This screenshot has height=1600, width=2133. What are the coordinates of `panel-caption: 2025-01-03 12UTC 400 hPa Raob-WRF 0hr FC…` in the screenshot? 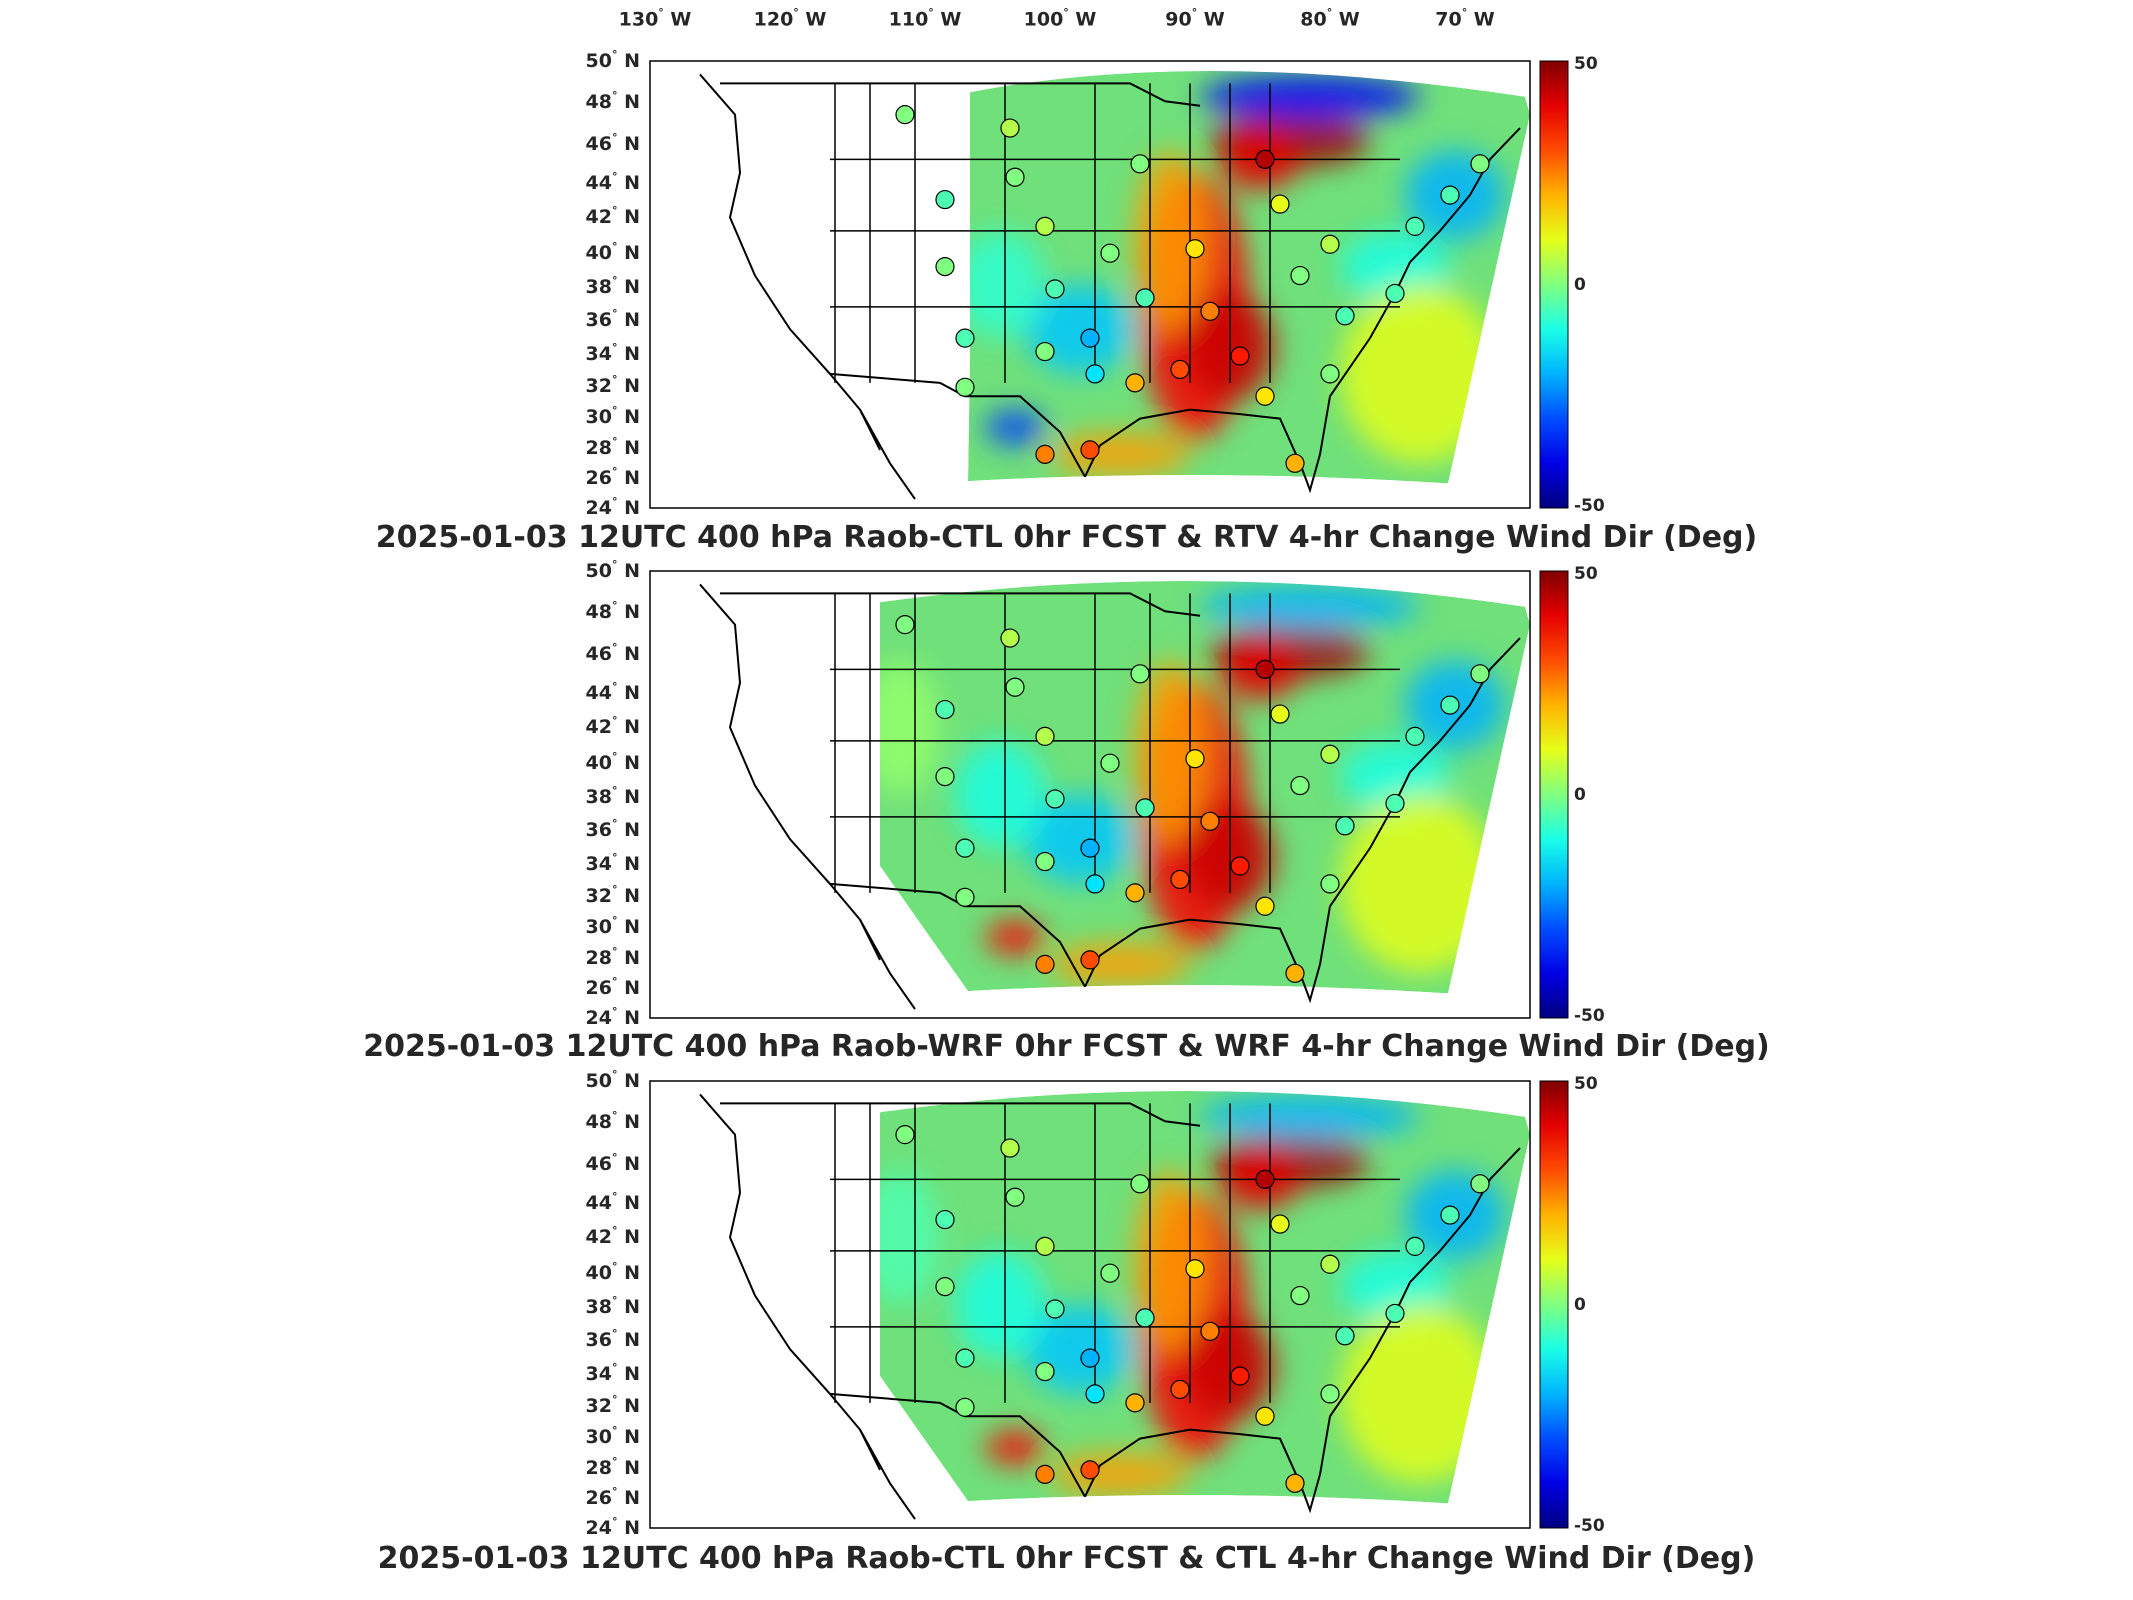 It's located at (1066, 1046).